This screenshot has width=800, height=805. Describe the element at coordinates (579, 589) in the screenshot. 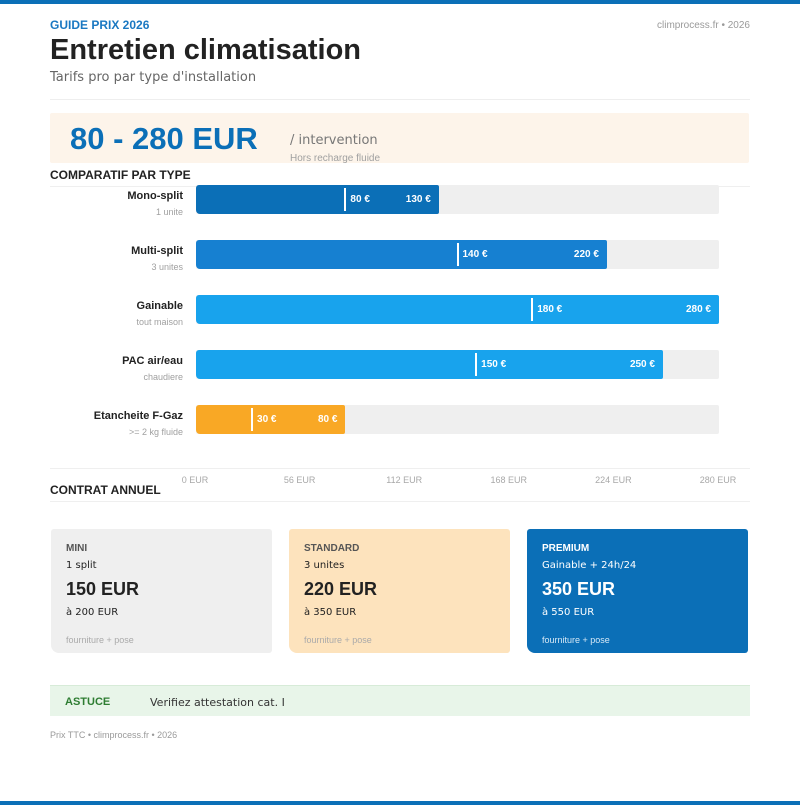

I see `contract-price: 350 EUR` at that location.